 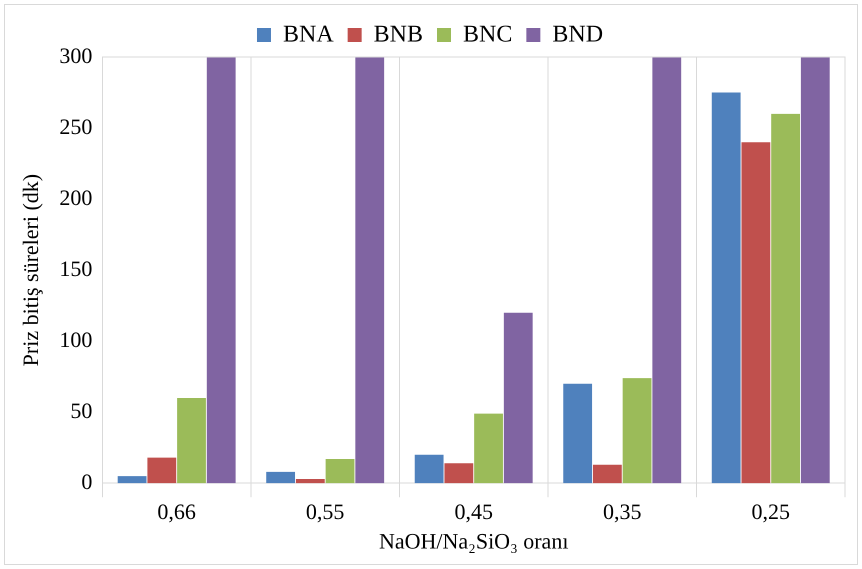 I want to click on x-tick-label: 0,45, so click(x=473, y=511).